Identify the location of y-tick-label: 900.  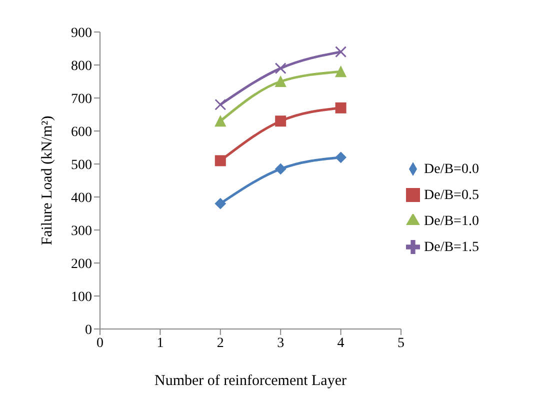
(81, 33).